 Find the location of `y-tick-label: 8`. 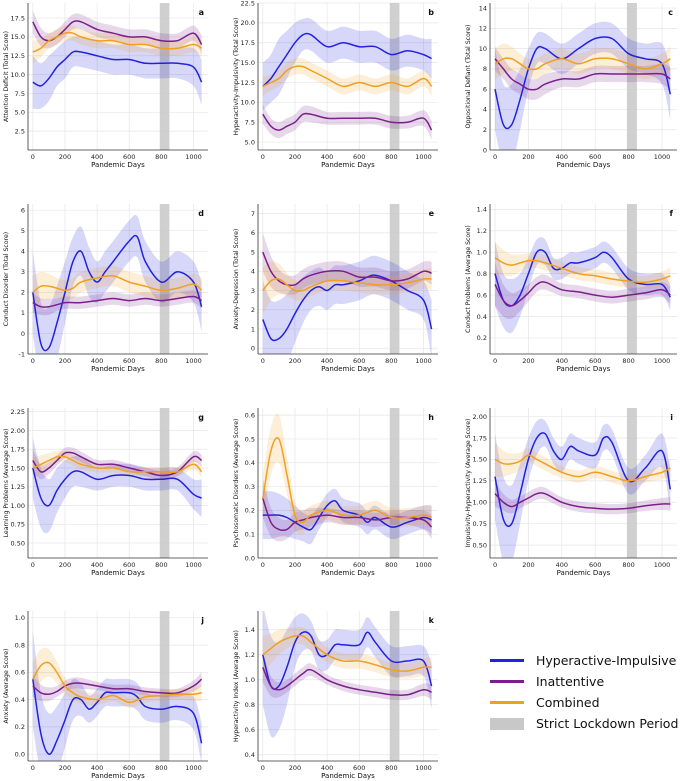

y-tick-label: 8 is located at coordinates (485, 69).